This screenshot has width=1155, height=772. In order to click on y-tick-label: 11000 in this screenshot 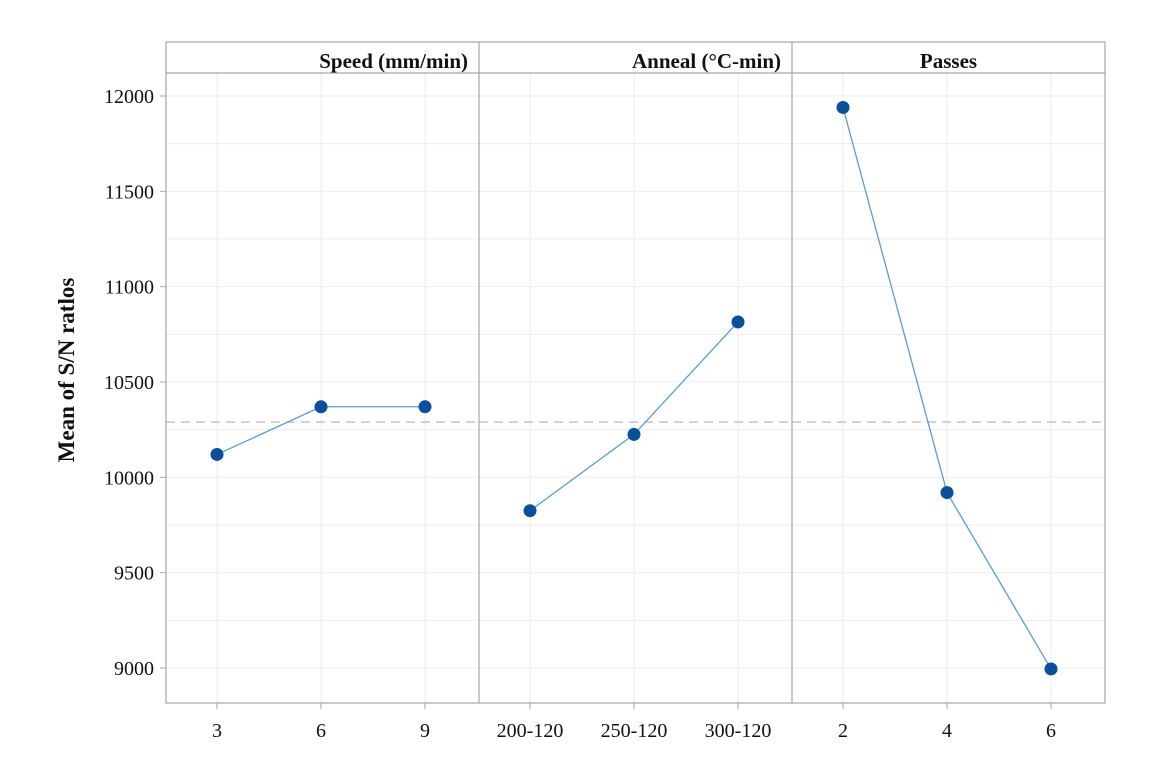, I will do `click(129, 288)`.